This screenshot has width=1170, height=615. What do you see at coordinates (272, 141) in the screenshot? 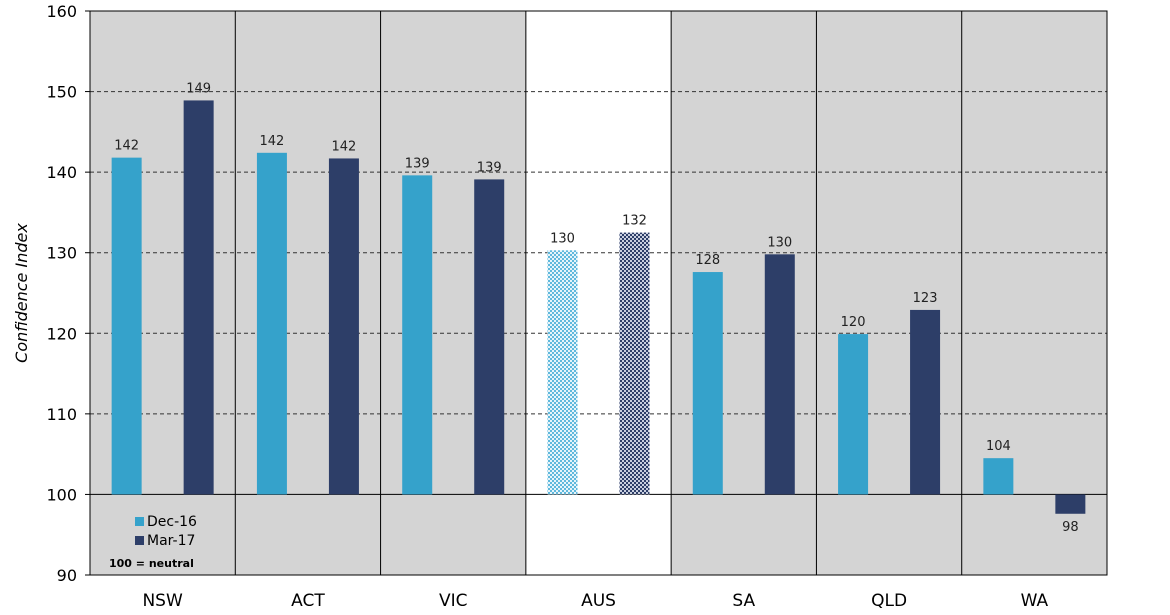
I see `data-label-act-dec-16: 142` at bounding box center [272, 141].